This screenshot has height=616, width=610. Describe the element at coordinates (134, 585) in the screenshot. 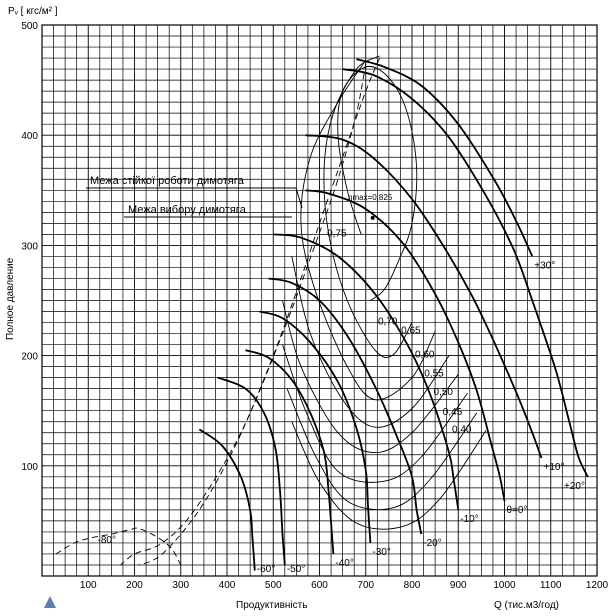

I see `x-tick-label: 200` at that location.